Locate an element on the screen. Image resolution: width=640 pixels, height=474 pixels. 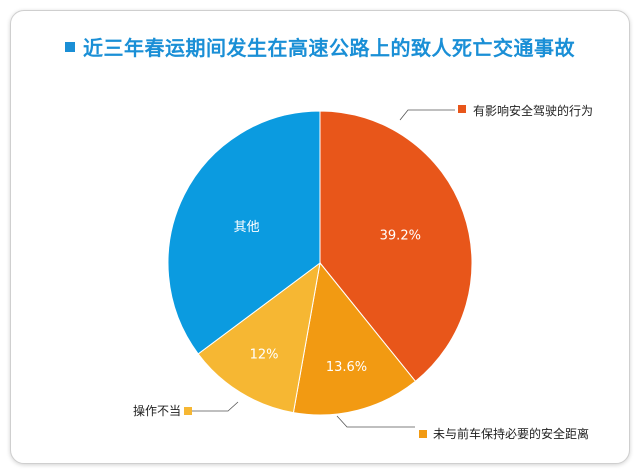
slice-category-label: 操作不当 is located at coordinates (157, 410).